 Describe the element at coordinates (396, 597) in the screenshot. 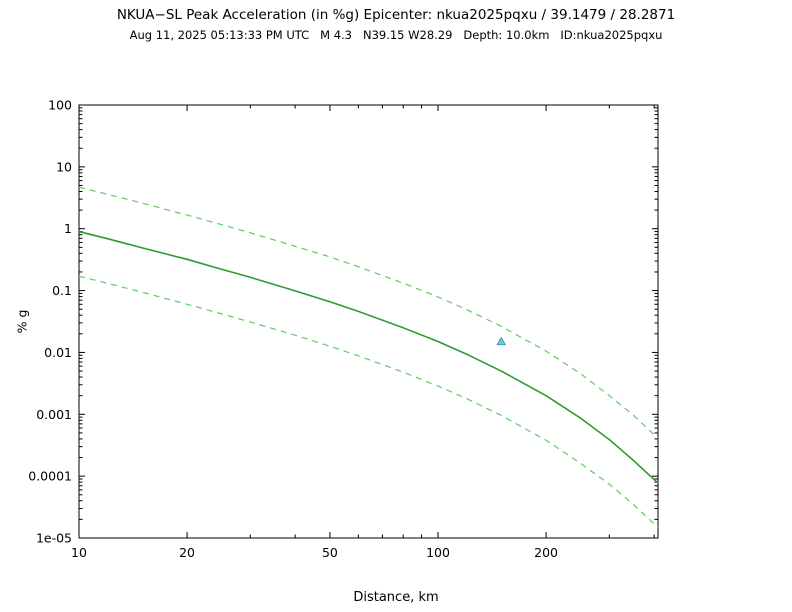

I see `x-axis-label: Distance, km` at that location.